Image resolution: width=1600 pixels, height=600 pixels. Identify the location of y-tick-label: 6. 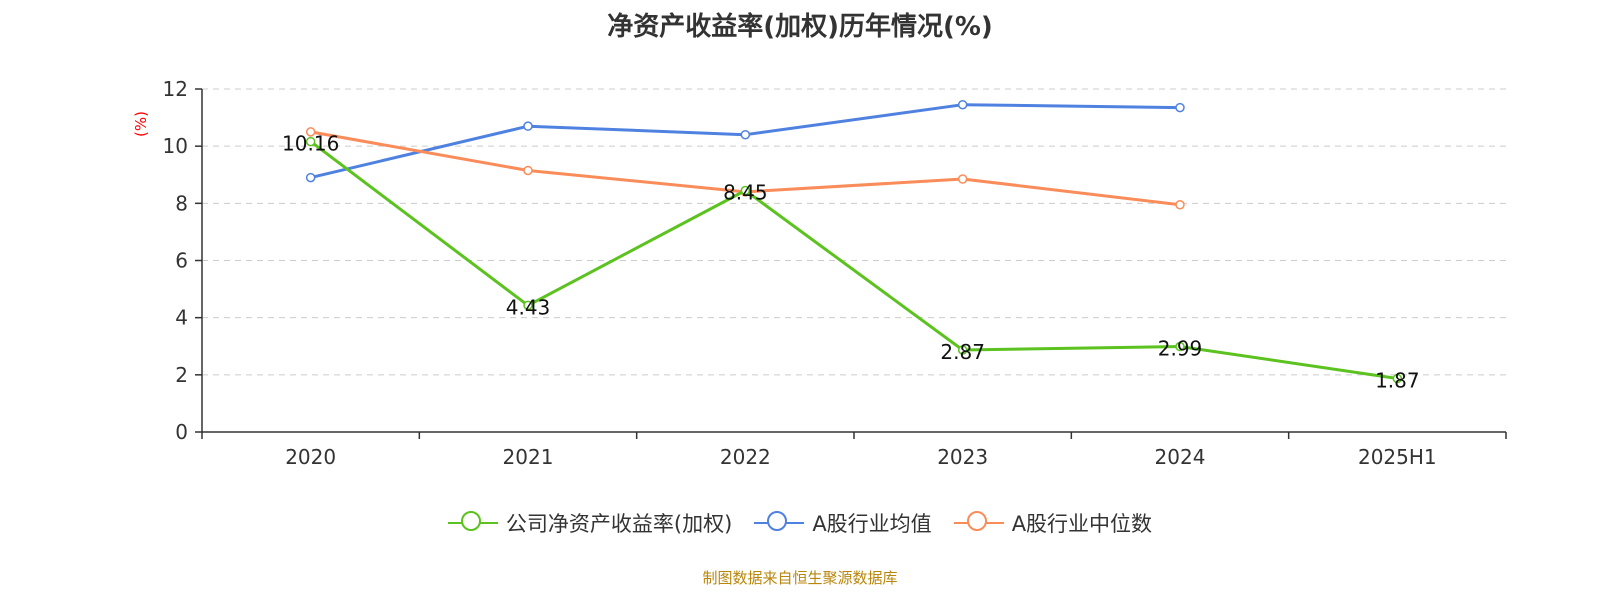
(181, 261).